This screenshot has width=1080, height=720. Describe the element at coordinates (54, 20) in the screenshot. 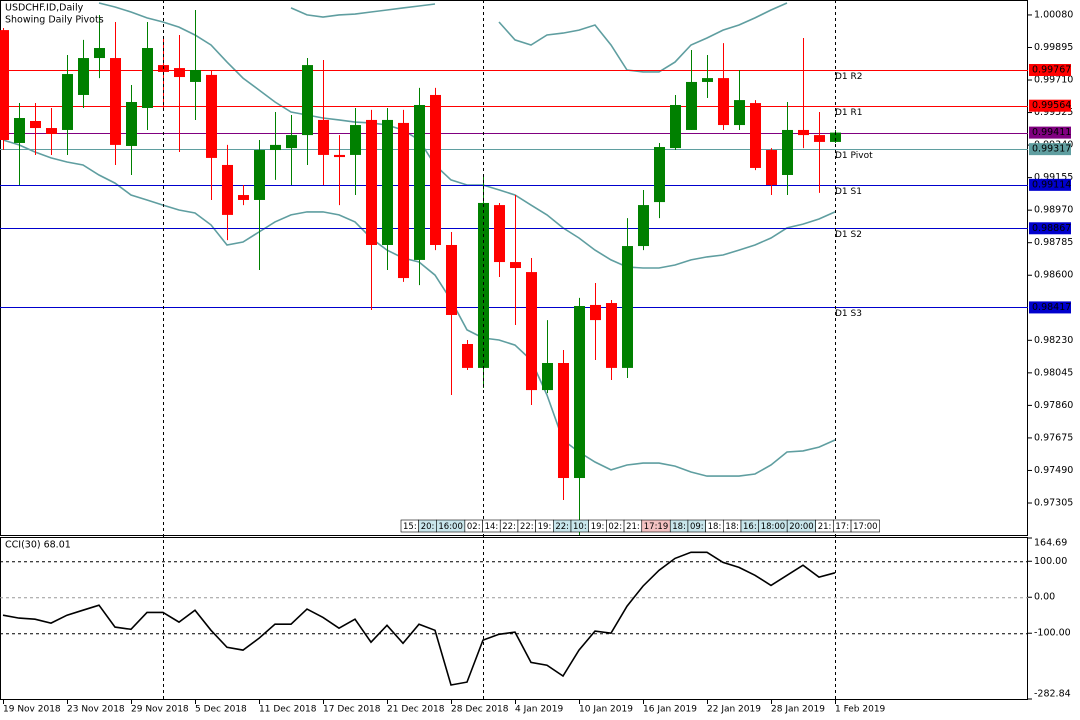

I see `chart-subtitle: Showing Daily Pivots` at that location.